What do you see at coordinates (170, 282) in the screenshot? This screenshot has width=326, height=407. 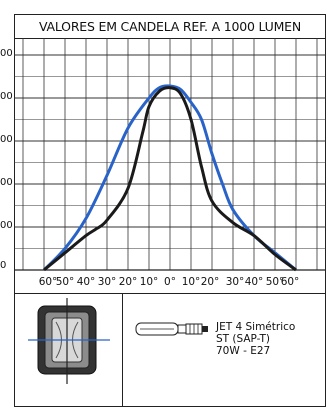 I see `x-tick-label: 0°` at bounding box center [170, 282].